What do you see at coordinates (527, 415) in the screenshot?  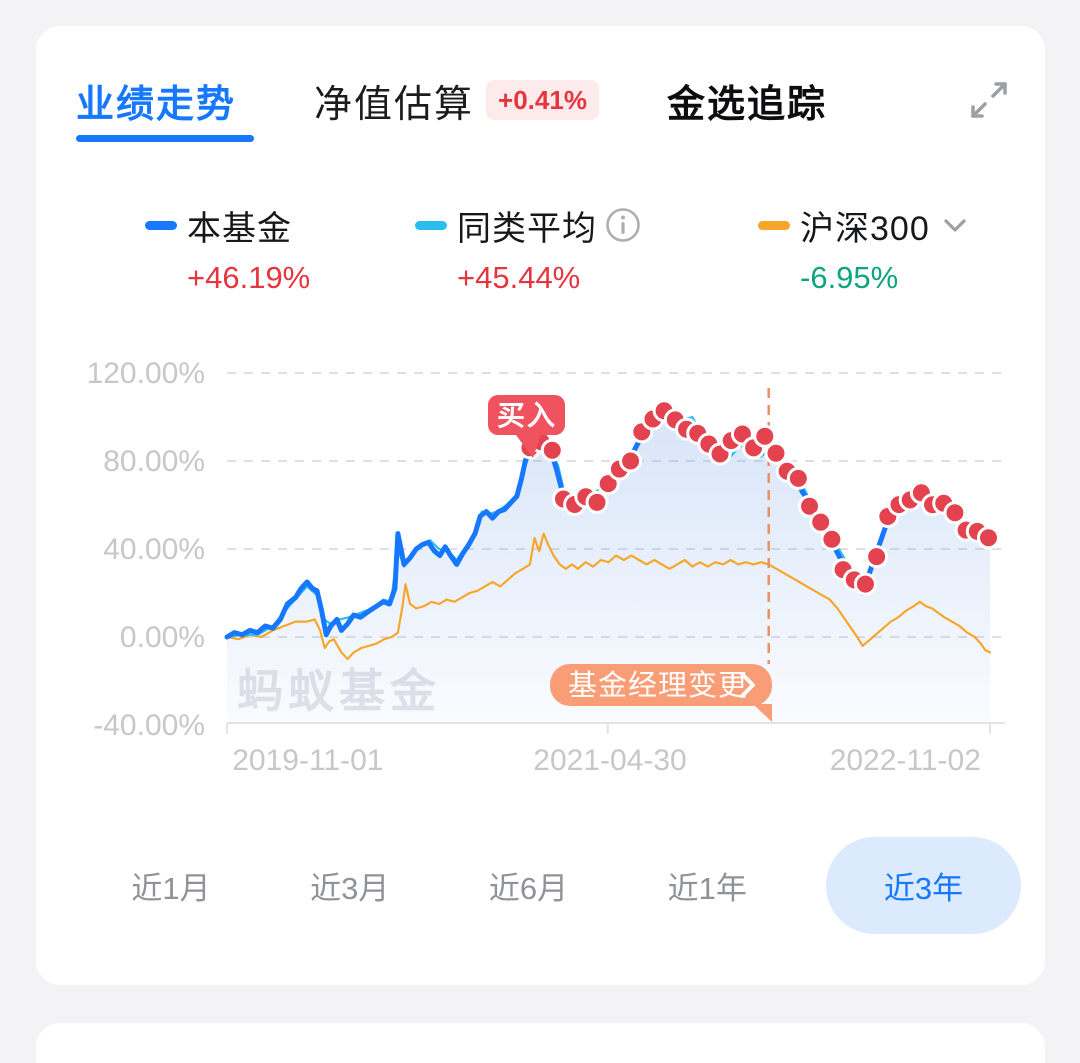 I see `buy-label-text: 买入` at bounding box center [527, 415].